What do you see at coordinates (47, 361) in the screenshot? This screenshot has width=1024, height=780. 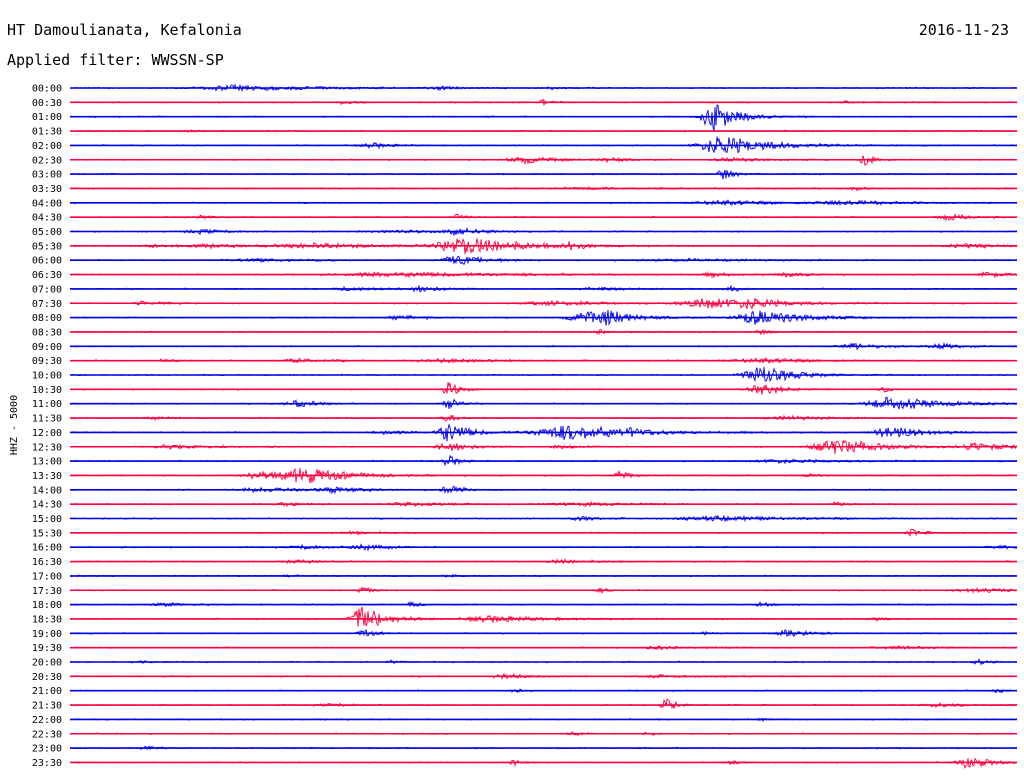 I see `time-label: 09:30` at bounding box center [47, 361].